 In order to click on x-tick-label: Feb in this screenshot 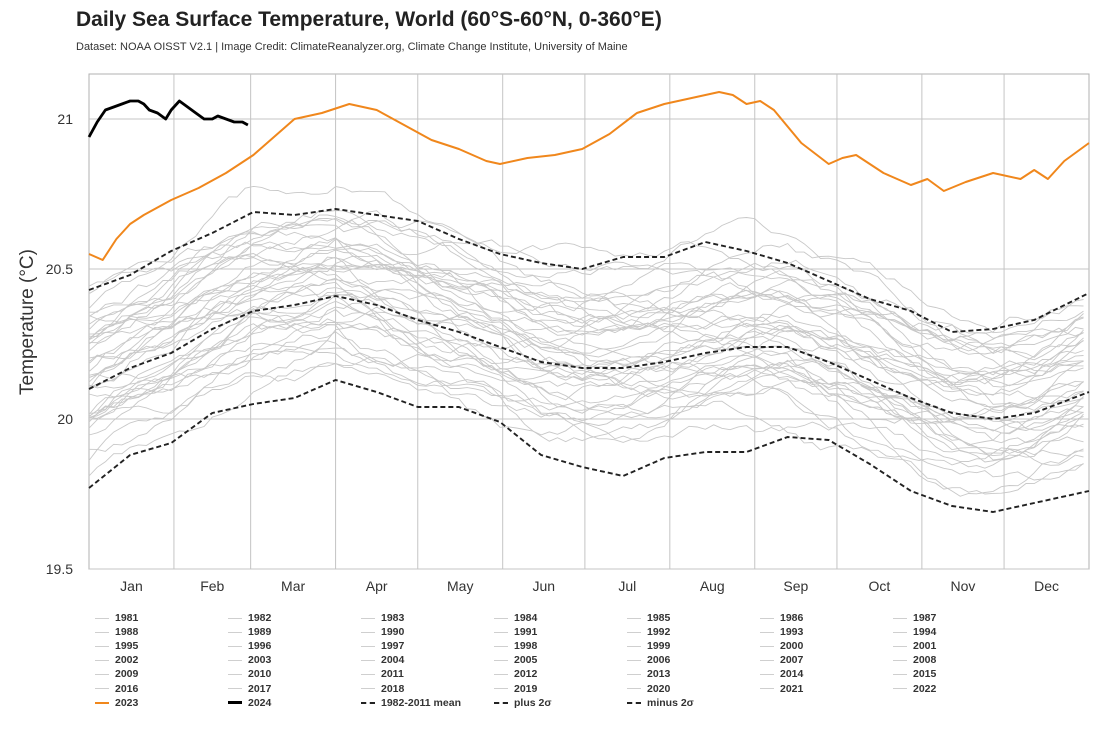, I will do `click(212, 586)`.